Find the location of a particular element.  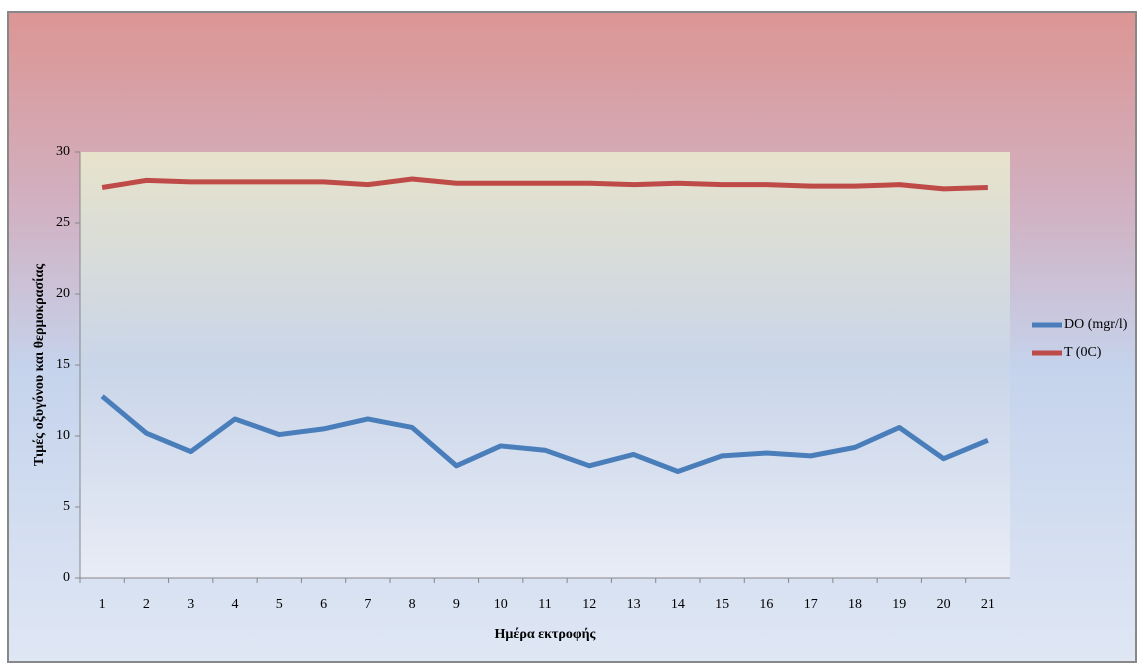

x-tick-label: 17 is located at coordinates (811, 604).